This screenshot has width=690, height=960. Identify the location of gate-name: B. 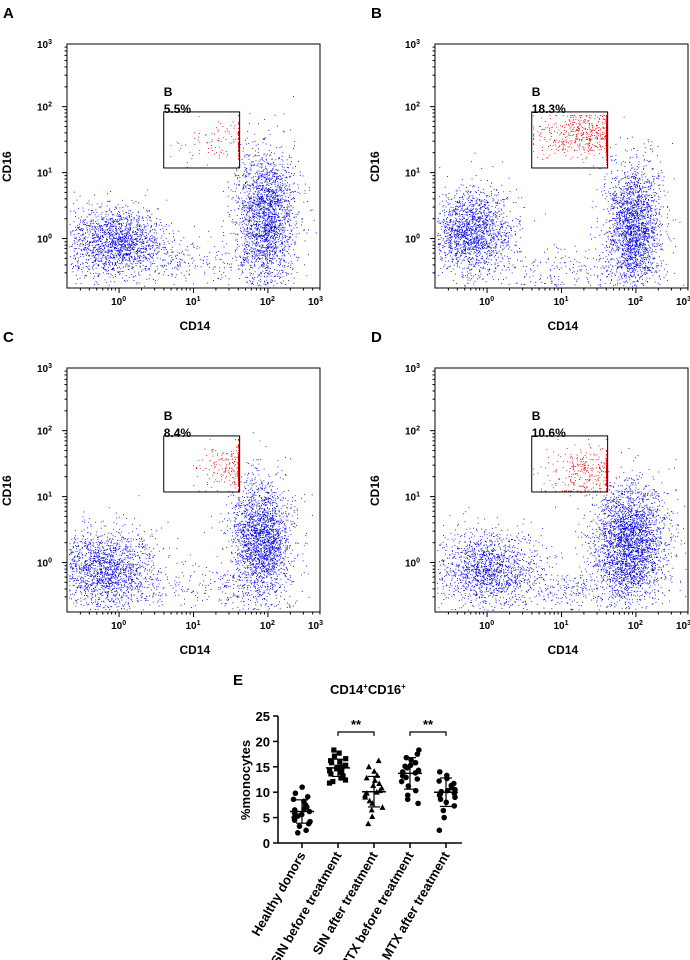
(168, 92).